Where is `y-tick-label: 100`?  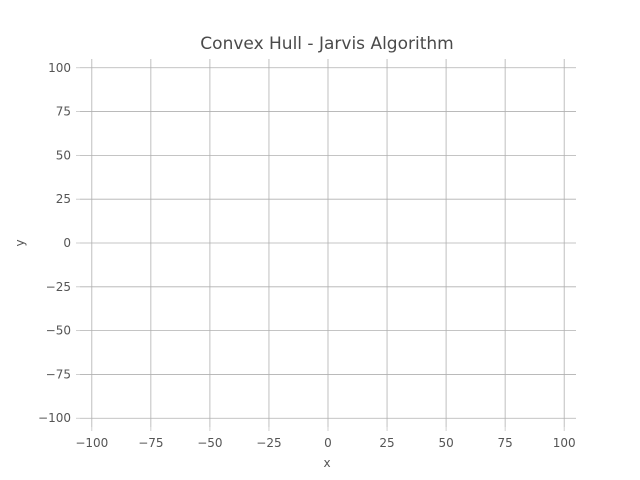
y-tick-label: 100 is located at coordinates (59, 68).